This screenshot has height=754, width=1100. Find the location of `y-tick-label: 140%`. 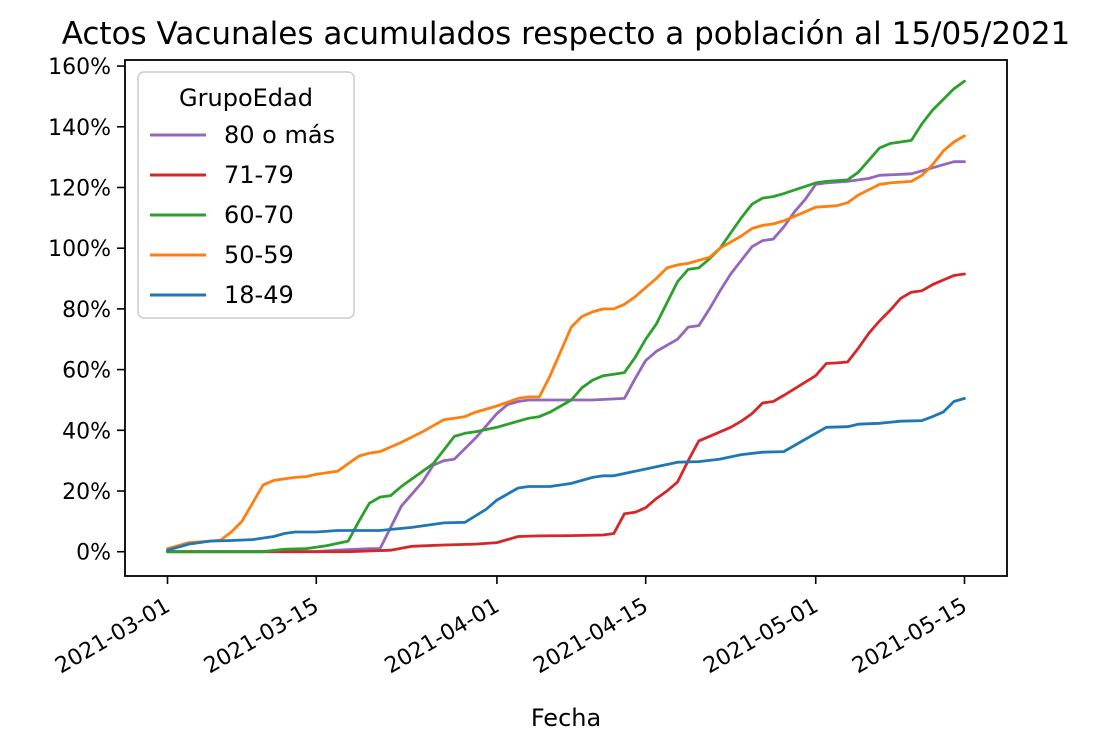

y-tick-label: 140% is located at coordinates (79, 128).